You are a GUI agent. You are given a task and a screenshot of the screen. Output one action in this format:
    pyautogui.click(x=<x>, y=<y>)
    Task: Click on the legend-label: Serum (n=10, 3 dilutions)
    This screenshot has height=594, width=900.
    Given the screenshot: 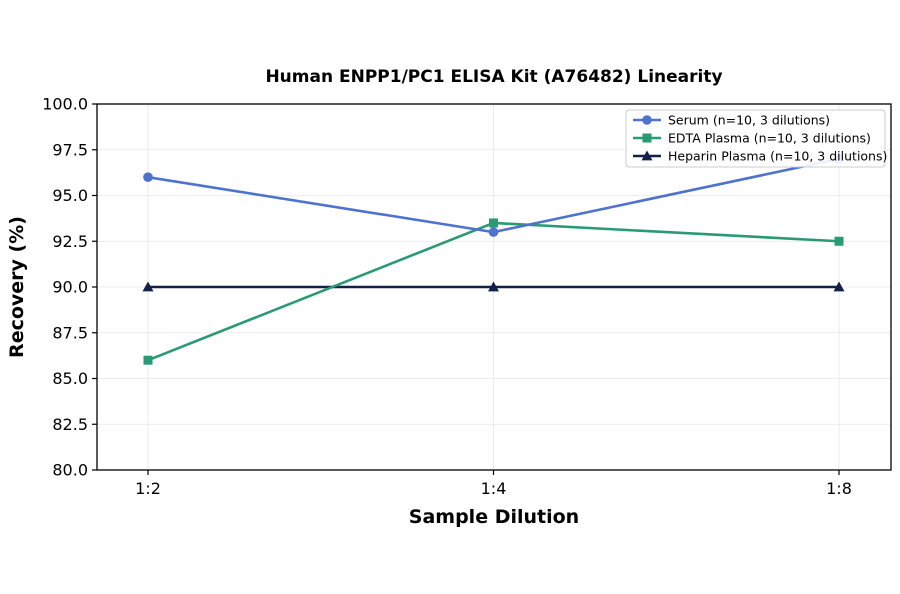 What is the action you would take?
    pyautogui.click(x=749, y=120)
    